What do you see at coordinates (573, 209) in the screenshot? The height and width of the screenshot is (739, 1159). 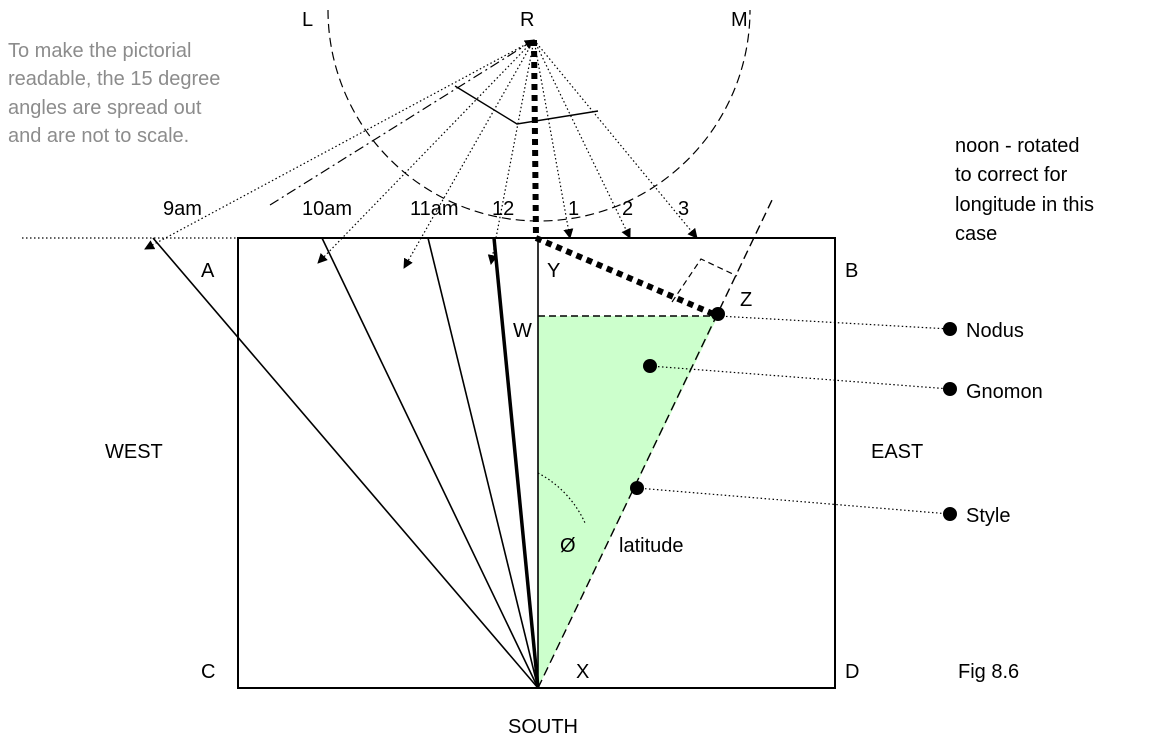 I see `hour-label-1: 1` at bounding box center [573, 209].